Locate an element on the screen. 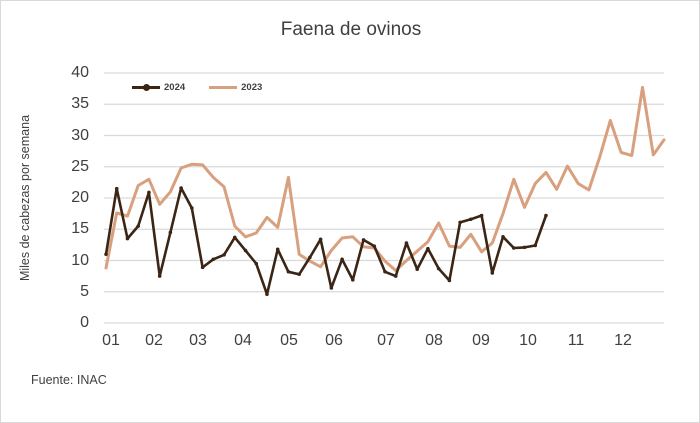 Image resolution: width=700 pixels, height=423 pixels. x-tick-label-02: 02 is located at coordinates (154, 340).